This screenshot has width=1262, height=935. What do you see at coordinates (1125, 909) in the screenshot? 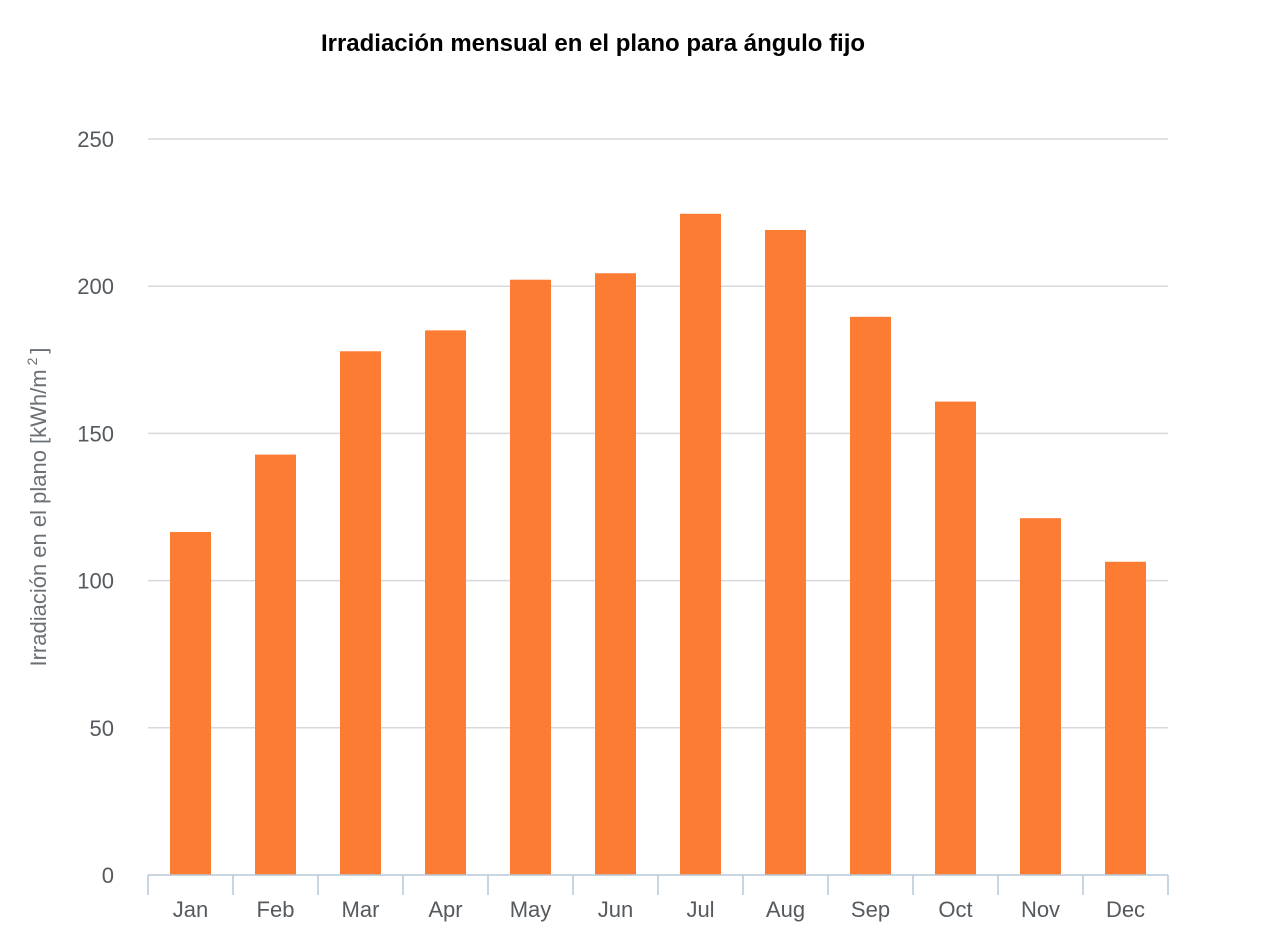
I see `x-tick-label-dec: Dec` at bounding box center [1125, 909].